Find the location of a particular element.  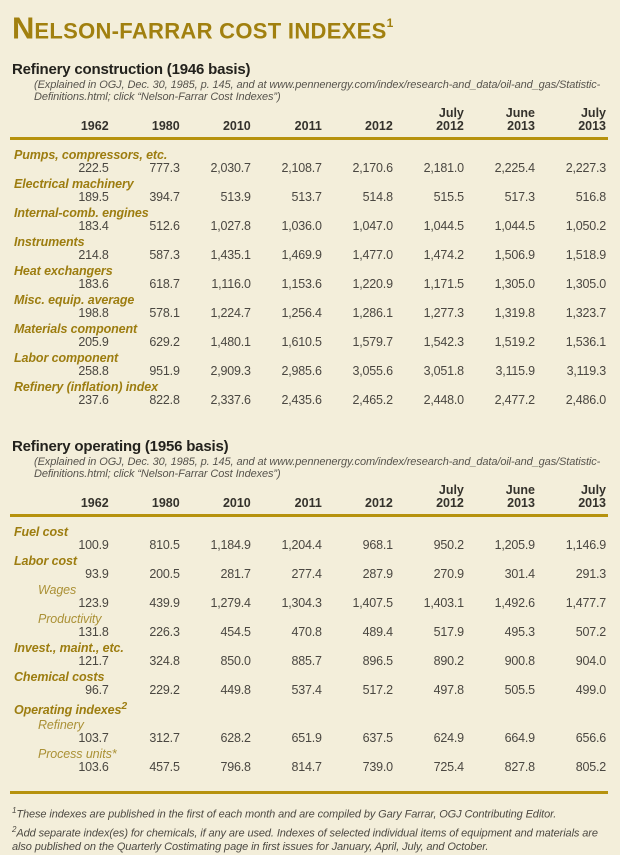

value-cell: 951.9 is located at coordinates (164, 370).